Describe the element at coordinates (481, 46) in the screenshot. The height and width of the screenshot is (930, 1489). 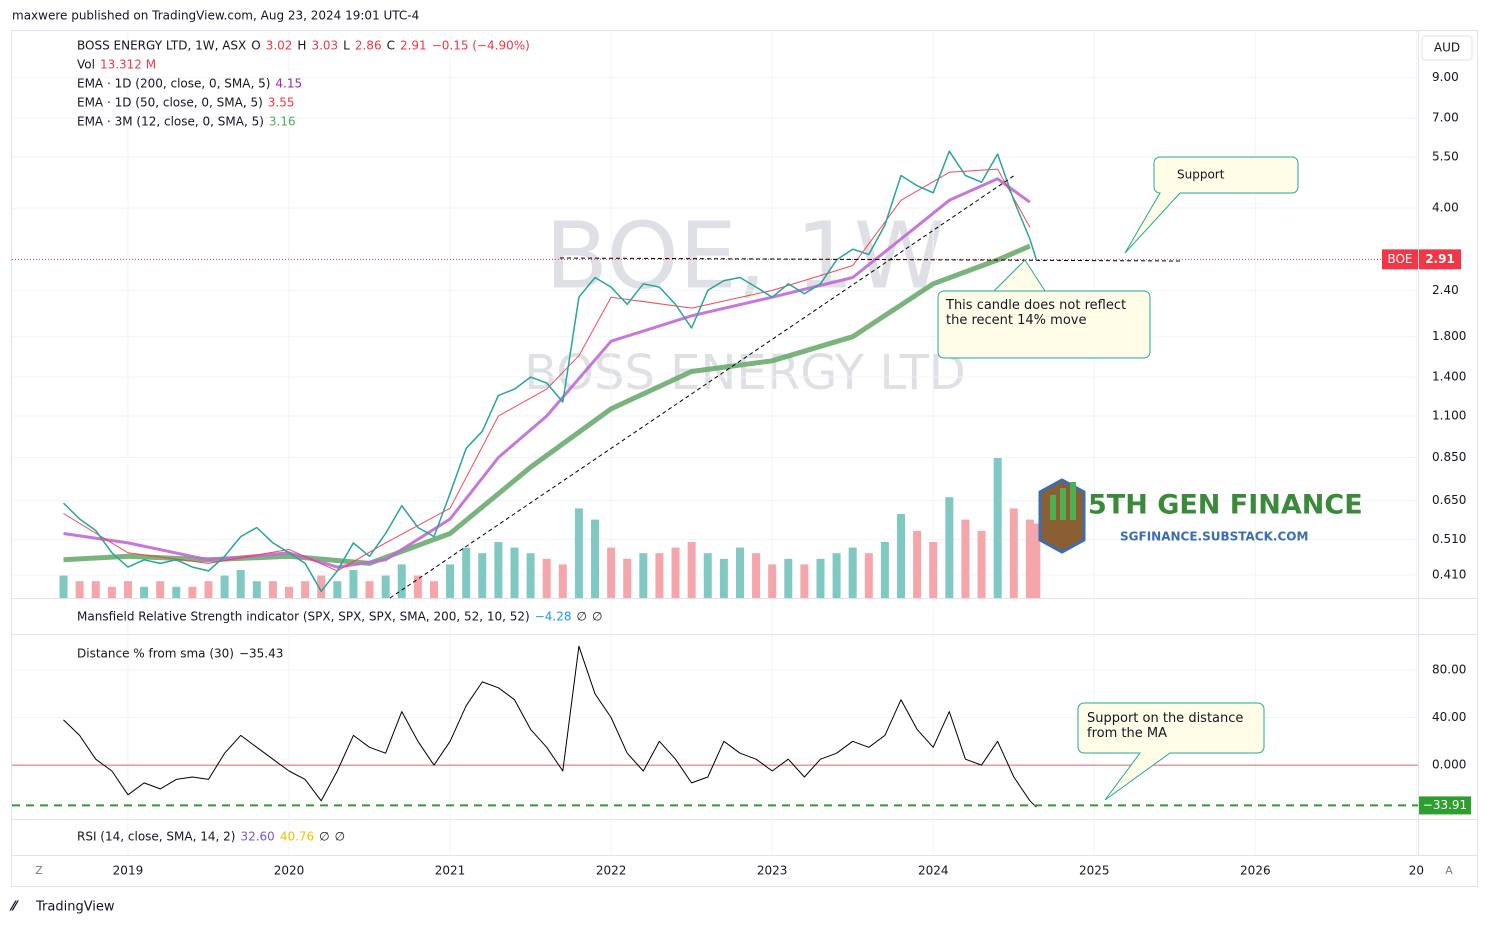
I see `legend-text: −0.15 (−4.90%)` at that location.